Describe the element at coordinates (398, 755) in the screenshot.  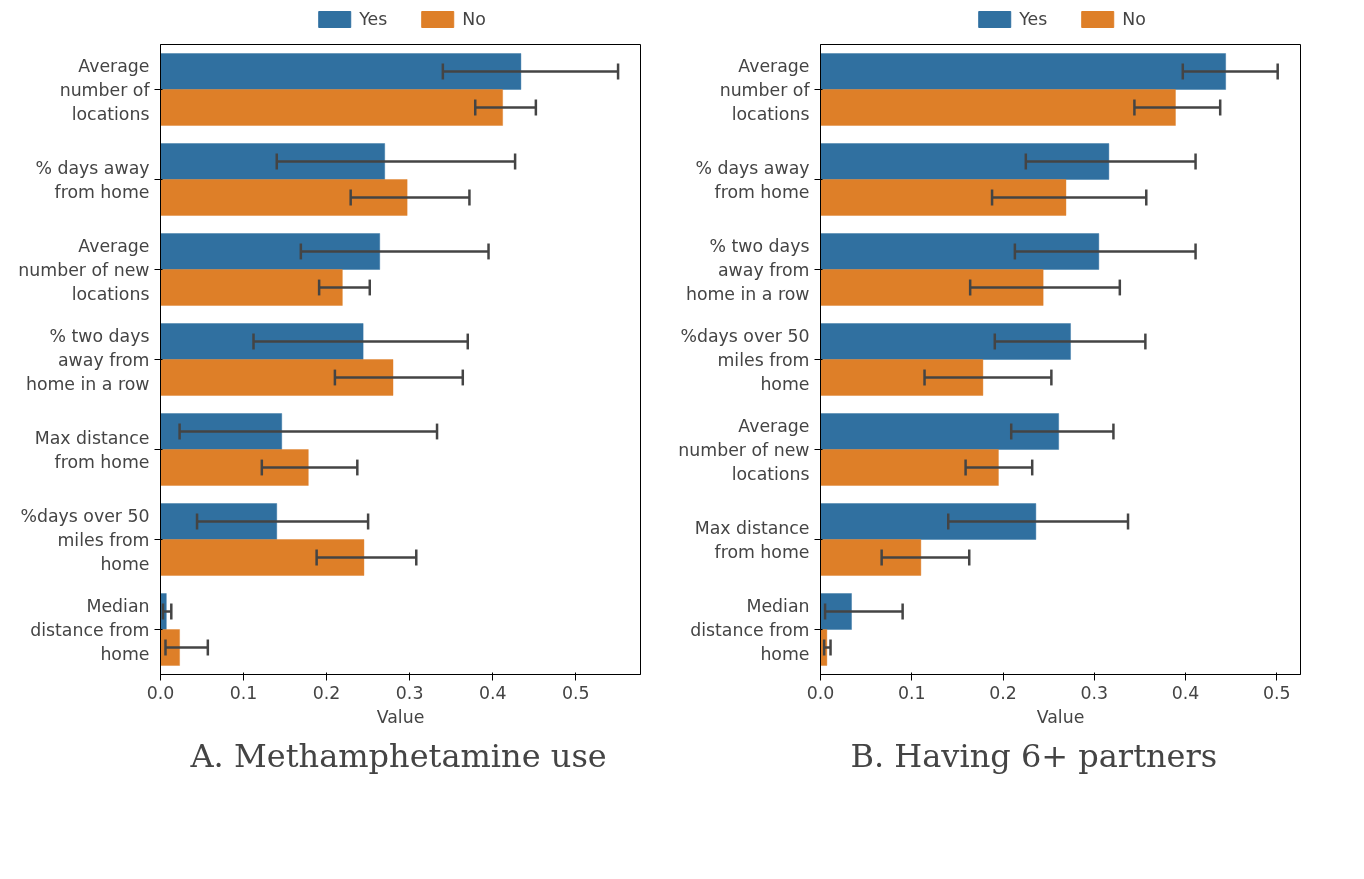
I see `text: A. Methamphetamine use` at that location.